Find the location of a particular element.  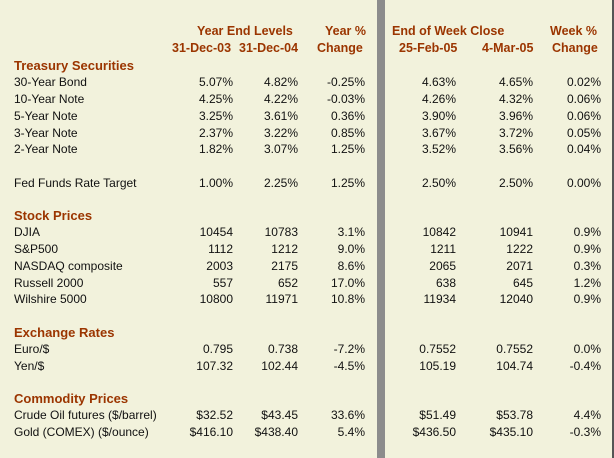

cell-31-dec-03: 1112 is located at coordinates (220, 249).